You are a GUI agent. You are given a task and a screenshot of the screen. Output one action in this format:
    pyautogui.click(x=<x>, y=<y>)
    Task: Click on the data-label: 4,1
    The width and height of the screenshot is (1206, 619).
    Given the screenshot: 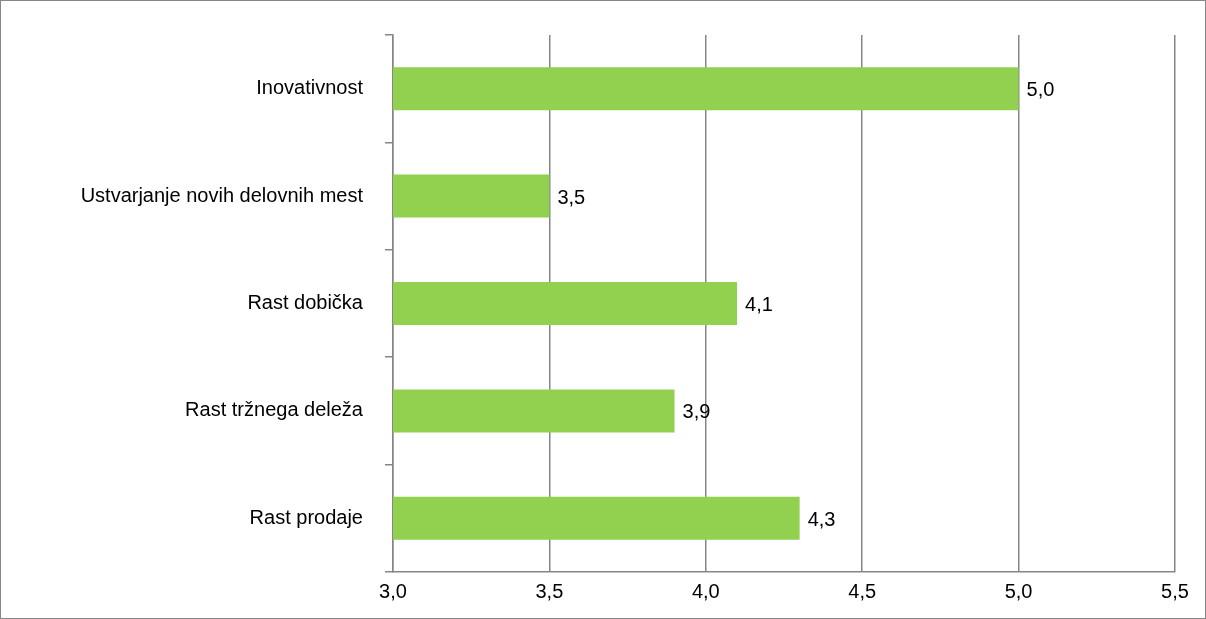 What is the action you would take?
    pyautogui.click(x=759, y=304)
    